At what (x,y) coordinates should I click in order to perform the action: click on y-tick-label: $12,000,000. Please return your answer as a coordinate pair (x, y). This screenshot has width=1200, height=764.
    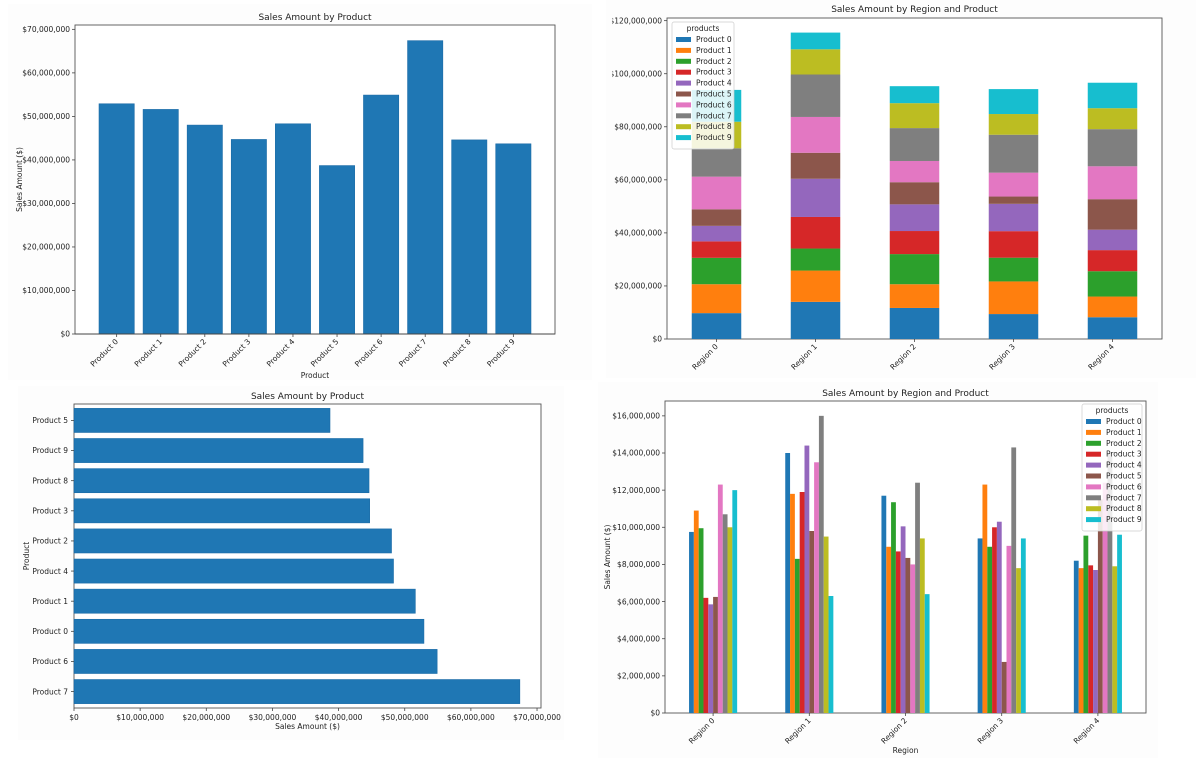
    Looking at the image, I should click on (636, 490).